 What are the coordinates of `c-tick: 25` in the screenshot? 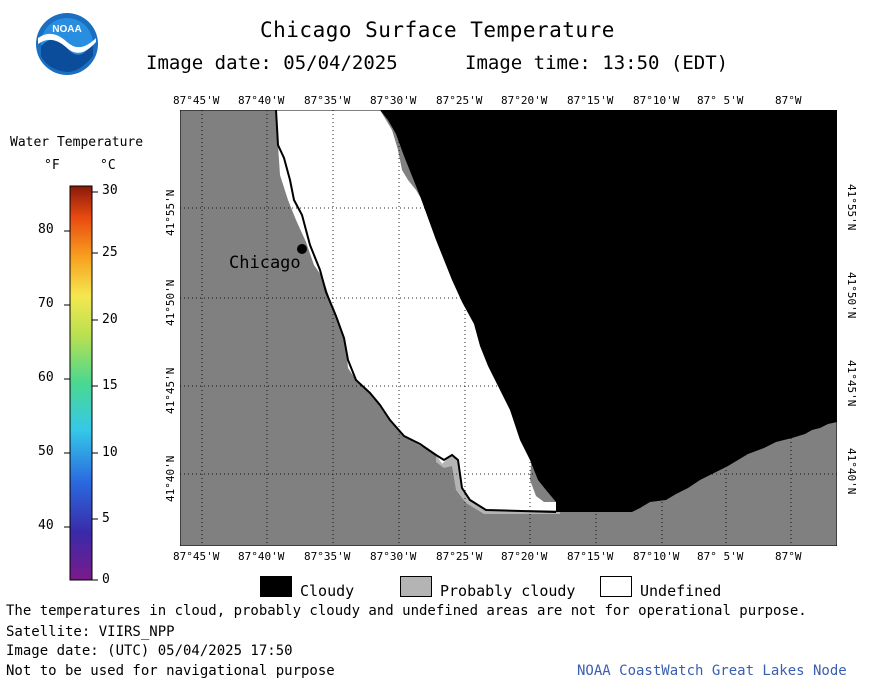 It's located at (110, 252).